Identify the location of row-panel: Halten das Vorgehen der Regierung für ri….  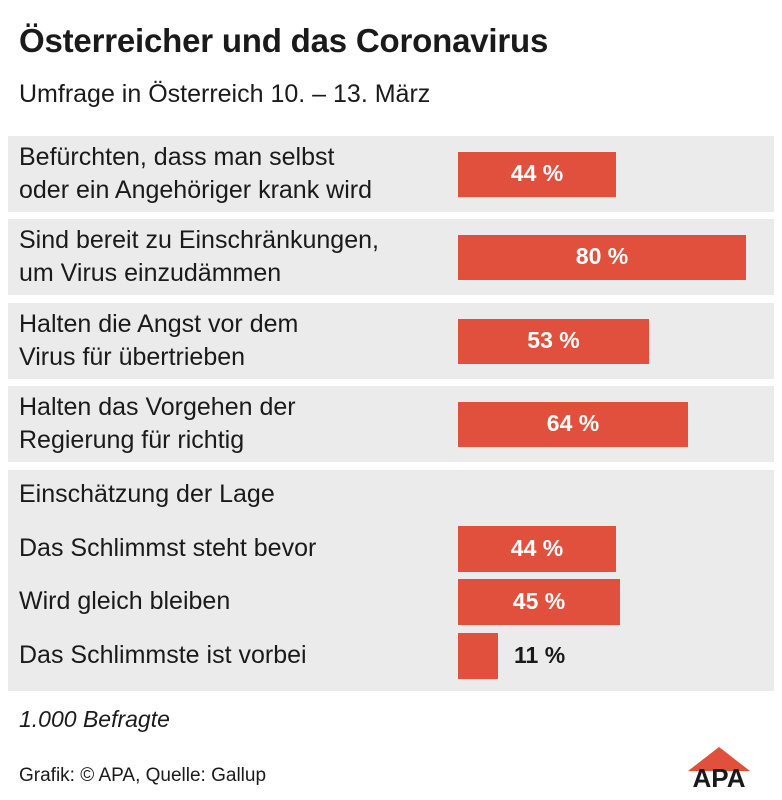
(391, 424).